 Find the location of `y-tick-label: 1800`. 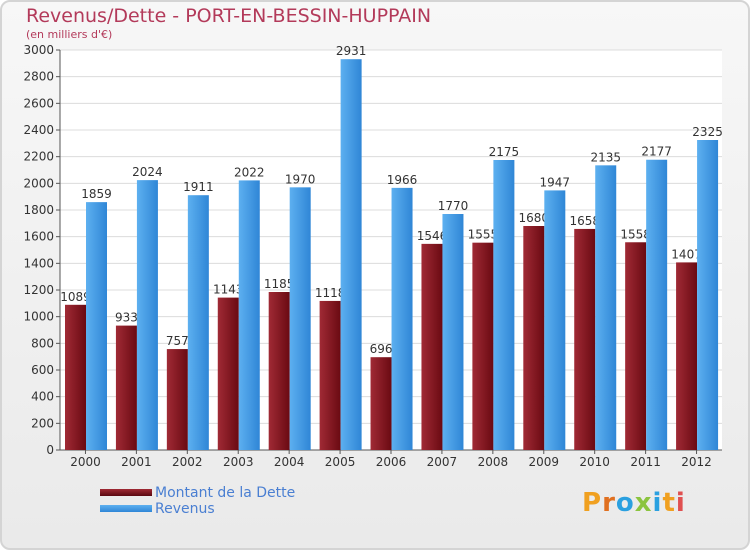

y-tick-label: 1800 is located at coordinates (38, 210).